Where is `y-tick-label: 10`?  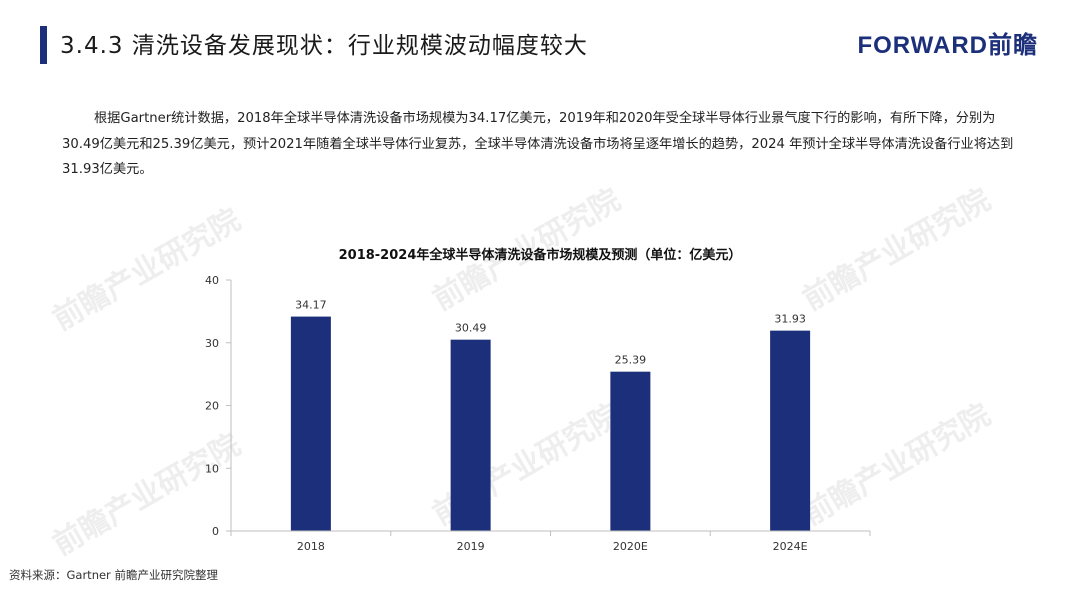 y-tick-label: 10 is located at coordinates (212, 468).